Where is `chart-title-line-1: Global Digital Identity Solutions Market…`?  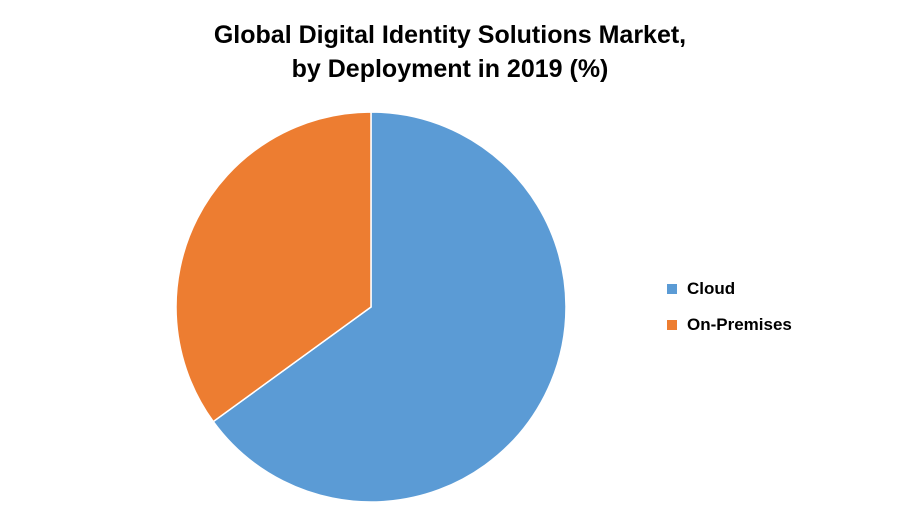 chart-title-line-1: Global Digital Identity Solutions Market… is located at coordinates (450, 35).